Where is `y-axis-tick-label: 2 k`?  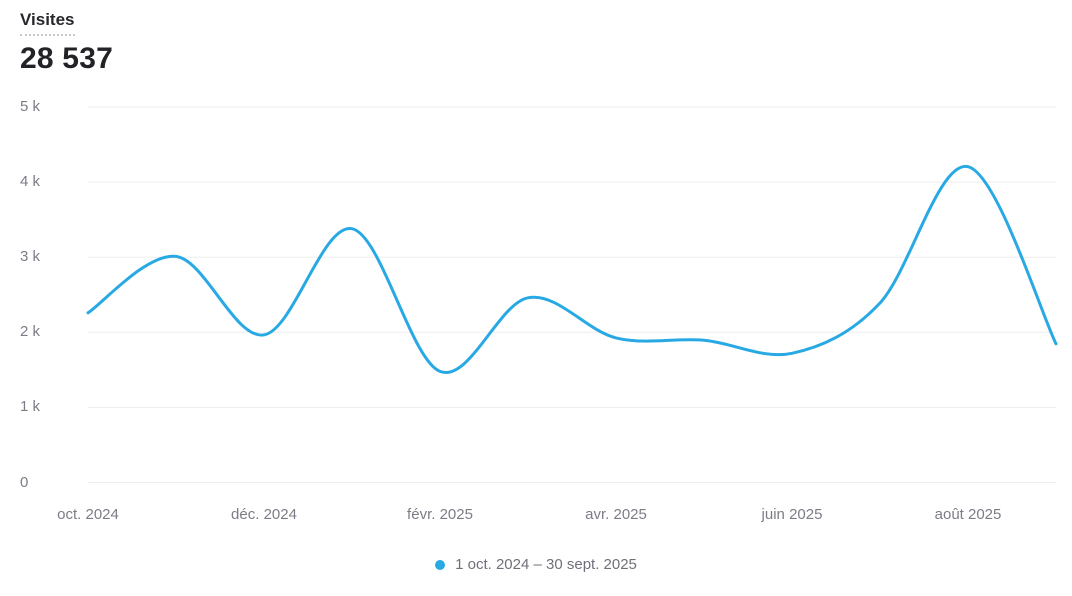 y-axis-tick-label: 2 k is located at coordinates (30, 332).